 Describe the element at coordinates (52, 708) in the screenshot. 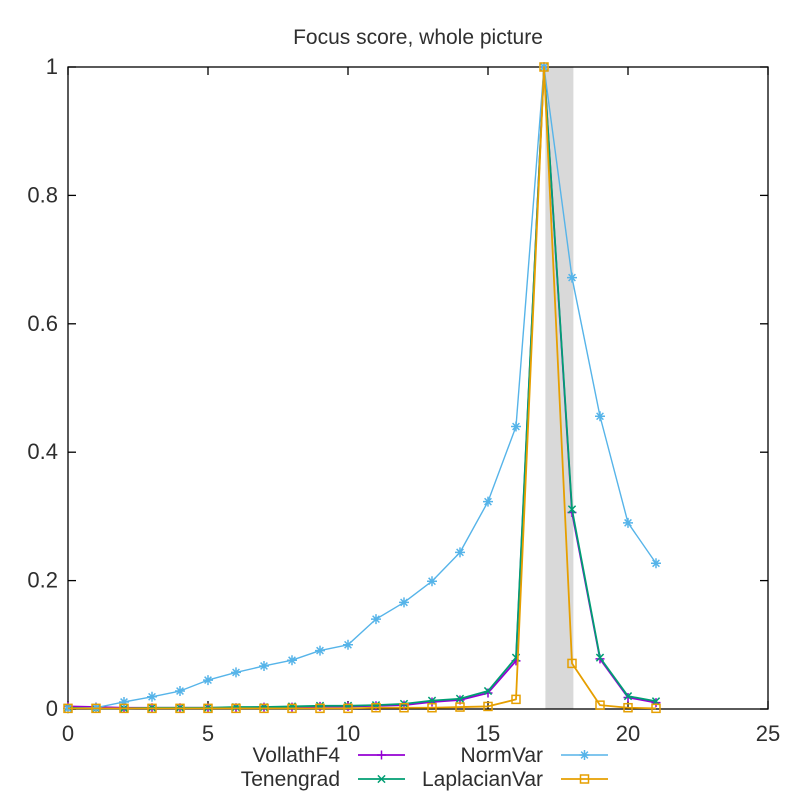

I see `y-tick-label: 0` at that location.